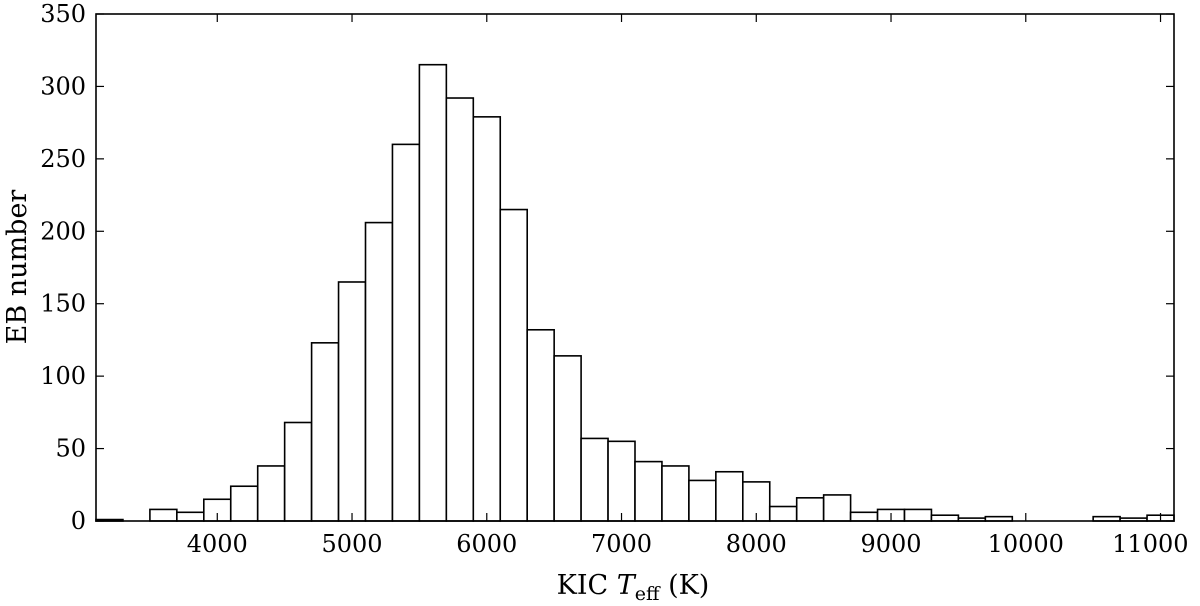  What do you see at coordinates (627, 585) in the screenshot?
I see `x-axis-label-symbol: T` at bounding box center [627, 585].